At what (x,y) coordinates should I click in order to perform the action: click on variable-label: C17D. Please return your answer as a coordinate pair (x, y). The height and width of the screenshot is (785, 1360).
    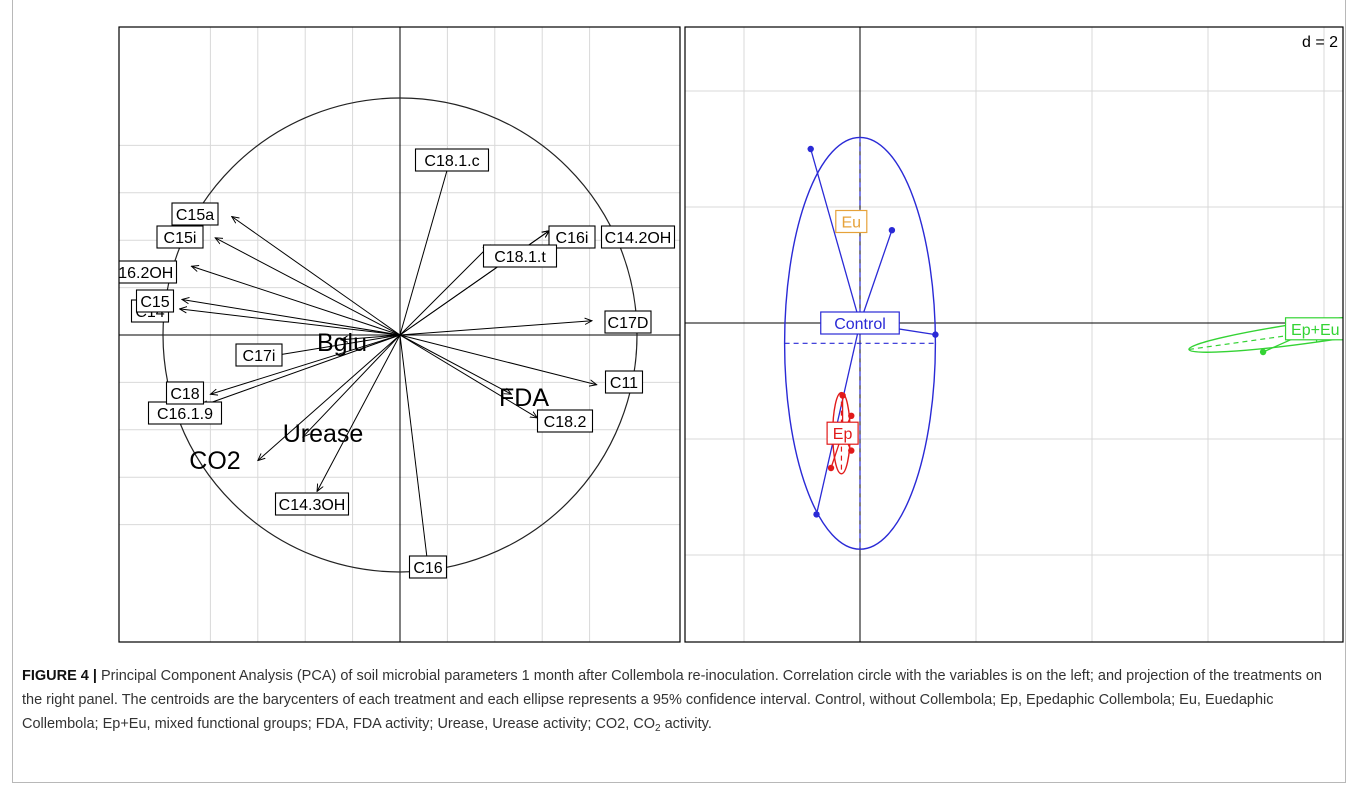
    Looking at the image, I should click on (628, 323).